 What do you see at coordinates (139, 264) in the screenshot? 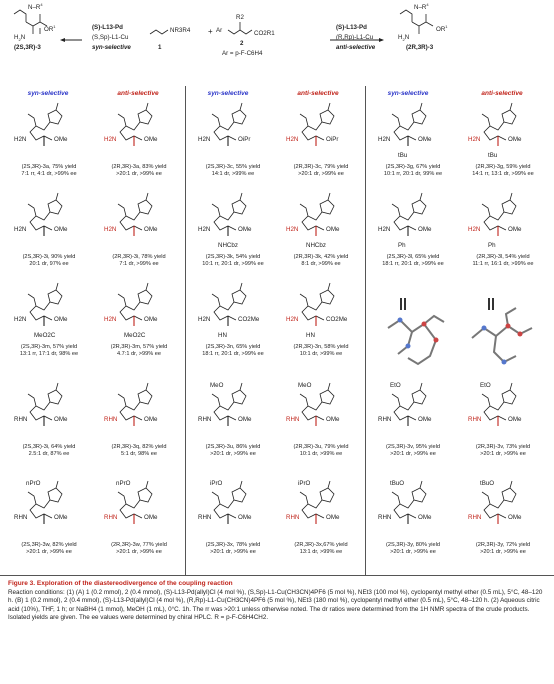
I see `compound-selectivity: 7:1 dr, >99% ee` at bounding box center [139, 264].